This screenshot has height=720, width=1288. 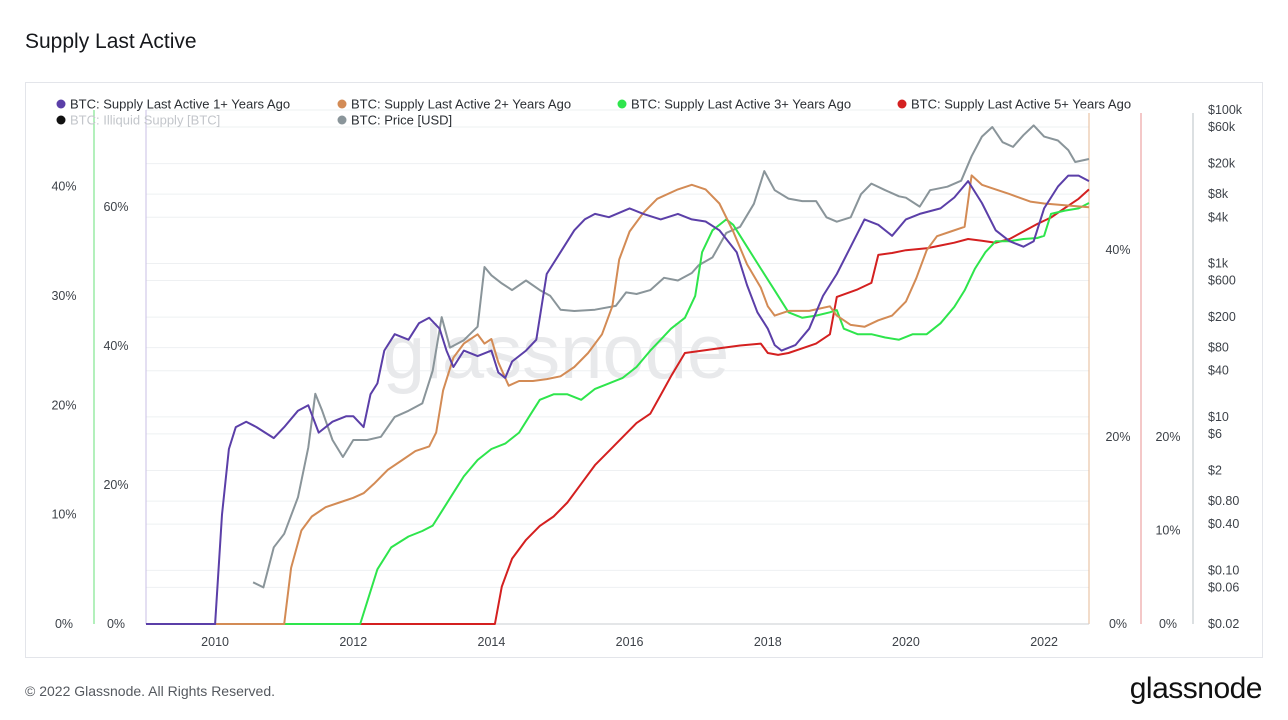 What do you see at coordinates (741, 104) in the screenshot?
I see `legend-label-2: BTC: Supply Last Active 3+ Years Ago` at bounding box center [741, 104].